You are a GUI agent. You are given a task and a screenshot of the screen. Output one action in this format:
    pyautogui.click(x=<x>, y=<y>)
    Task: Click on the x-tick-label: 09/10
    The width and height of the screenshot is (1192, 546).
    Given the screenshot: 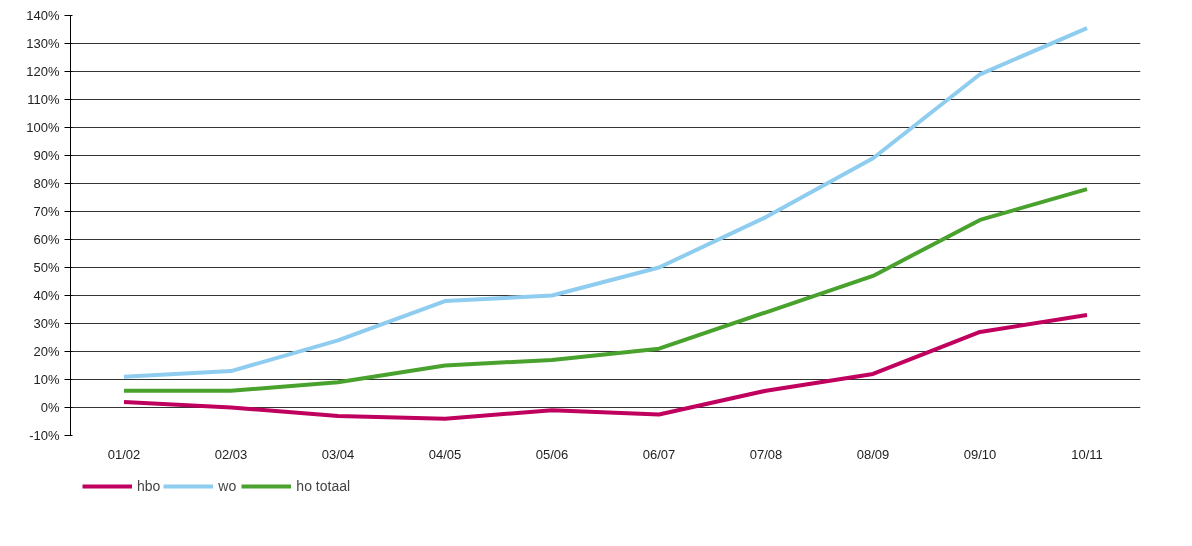 What is the action you would take?
    pyautogui.click(x=980, y=454)
    